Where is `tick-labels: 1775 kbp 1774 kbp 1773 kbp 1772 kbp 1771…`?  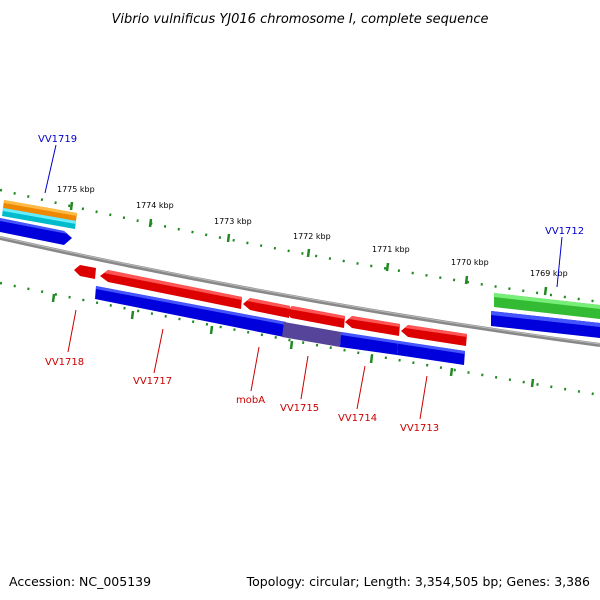
tick-labels: 1775 kbp 1774 kbp 1773 kbp 1772 kbp 1771… is located at coordinates (312, 231).